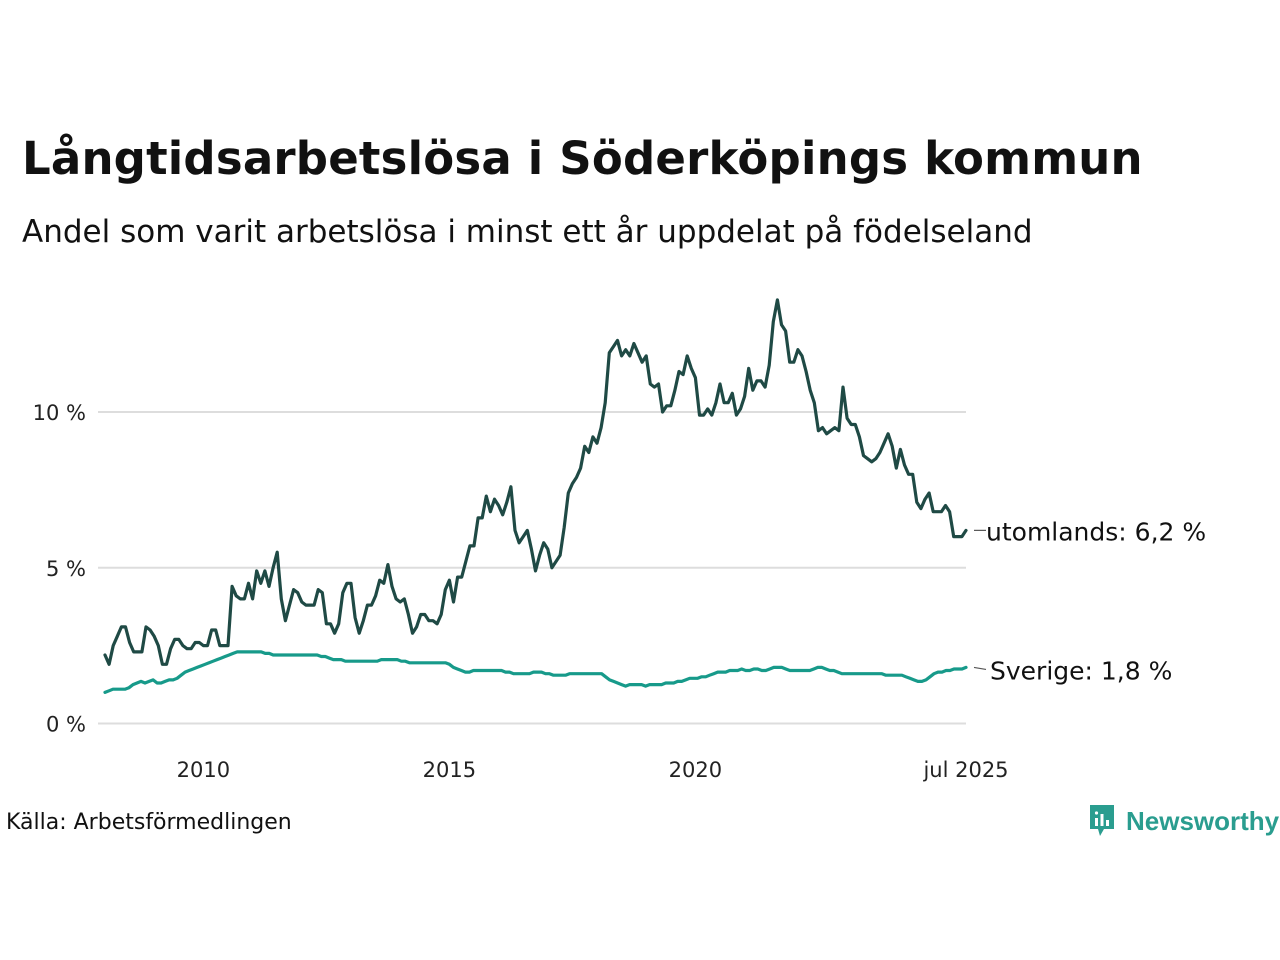 The image size is (1280, 960). What do you see at coordinates (965, 770) in the screenshot?
I see `x-tick-label: jul 2025` at bounding box center [965, 770].